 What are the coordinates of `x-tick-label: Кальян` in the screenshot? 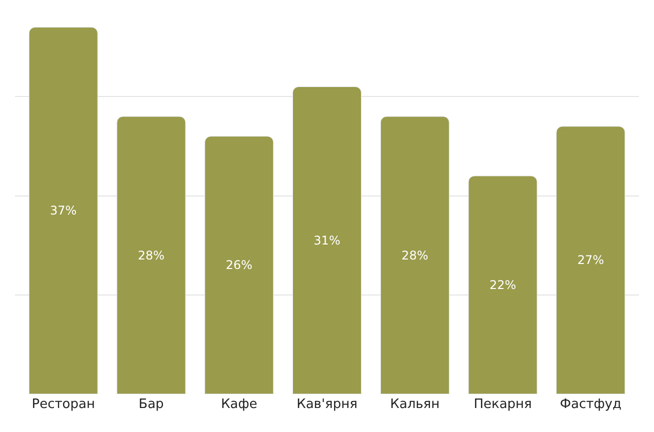 It's located at (415, 404).